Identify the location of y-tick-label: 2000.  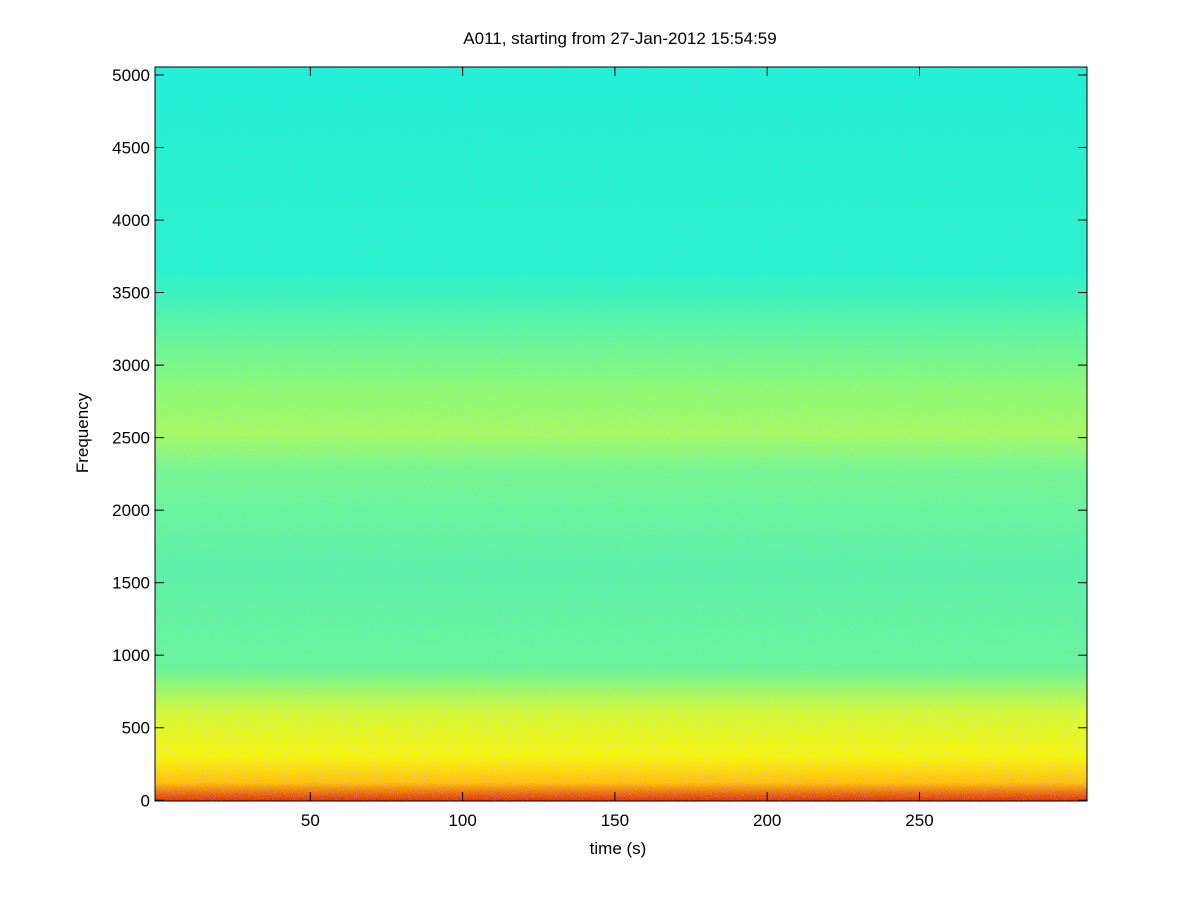
(131, 510).